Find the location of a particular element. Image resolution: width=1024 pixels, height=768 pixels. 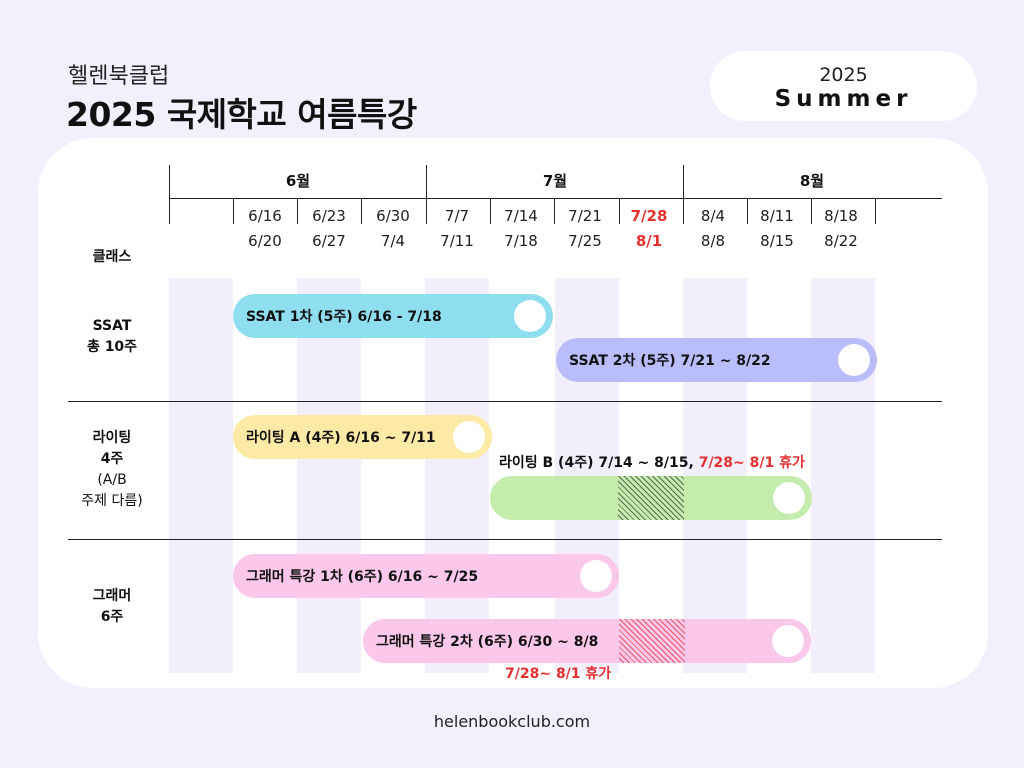

grammar-2-bar: 그래머 특강 2차 (6주) 6/30 ~ 8/8 is located at coordinates (587, 641).